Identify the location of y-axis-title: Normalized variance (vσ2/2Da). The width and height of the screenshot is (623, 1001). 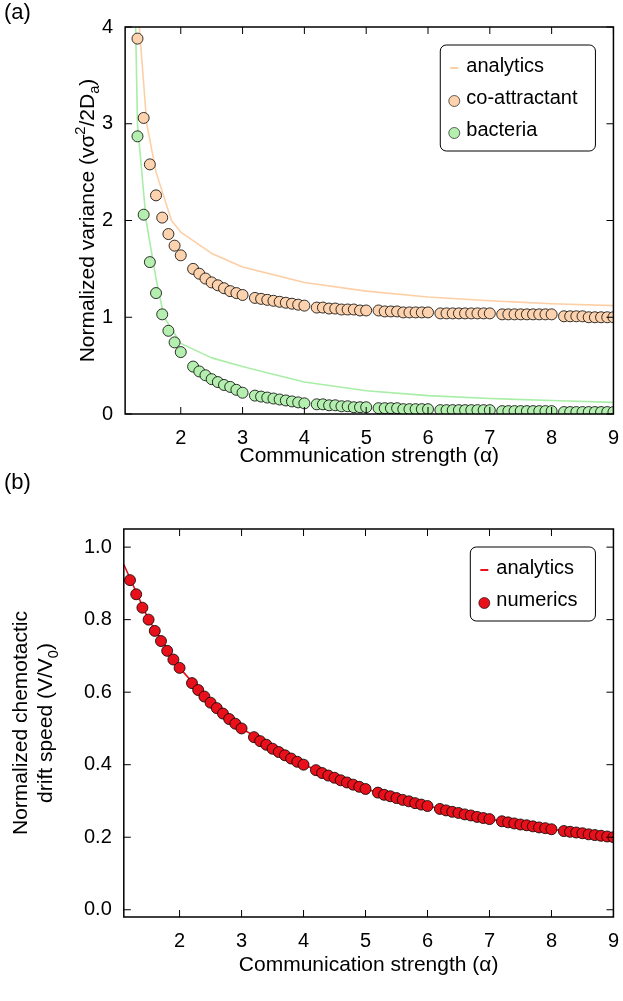
(87, 220).